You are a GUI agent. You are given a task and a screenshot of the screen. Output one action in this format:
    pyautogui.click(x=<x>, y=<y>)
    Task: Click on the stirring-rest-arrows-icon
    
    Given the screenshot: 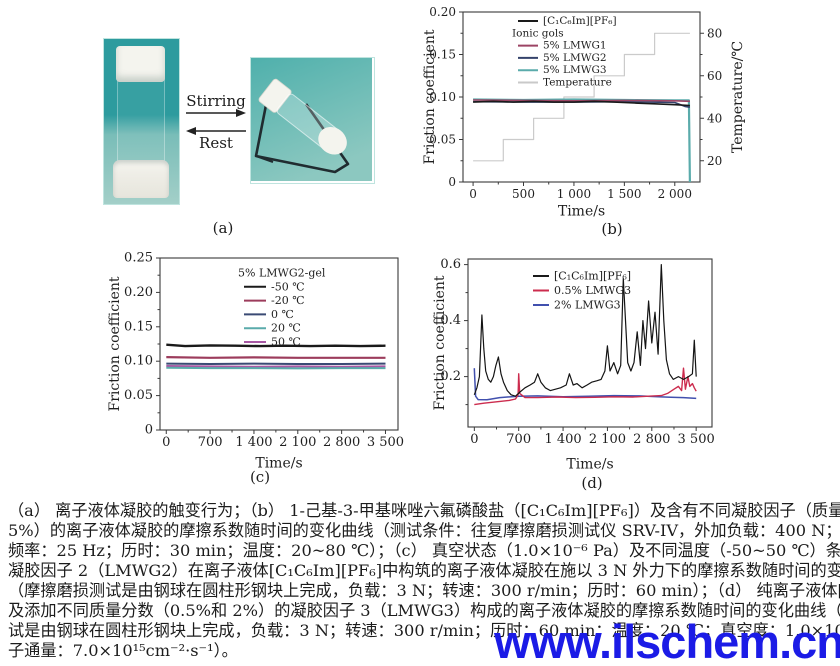 What is the action you would take?
    pyautogui.click(x=216, y=122)
    